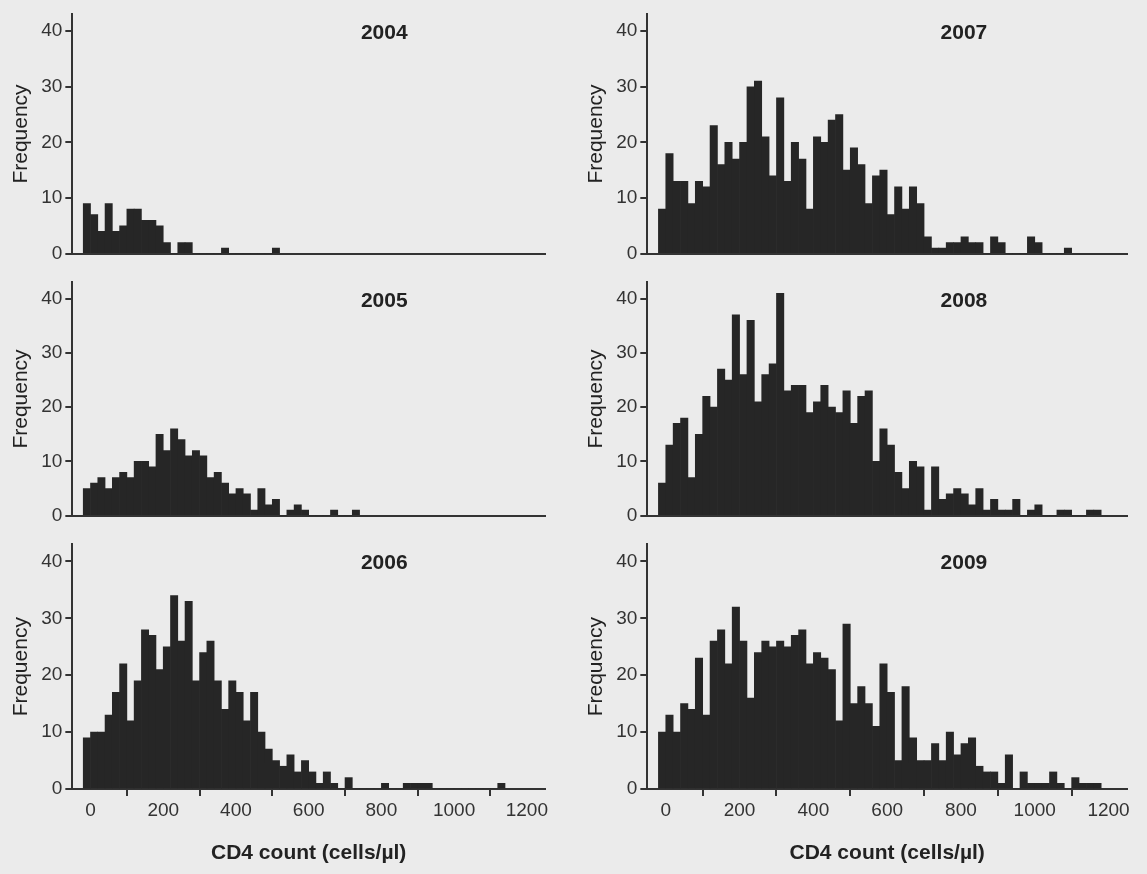 This screenshot has height=874, width=1147. I want to click on chart-title: 2009, so click(964, 561).